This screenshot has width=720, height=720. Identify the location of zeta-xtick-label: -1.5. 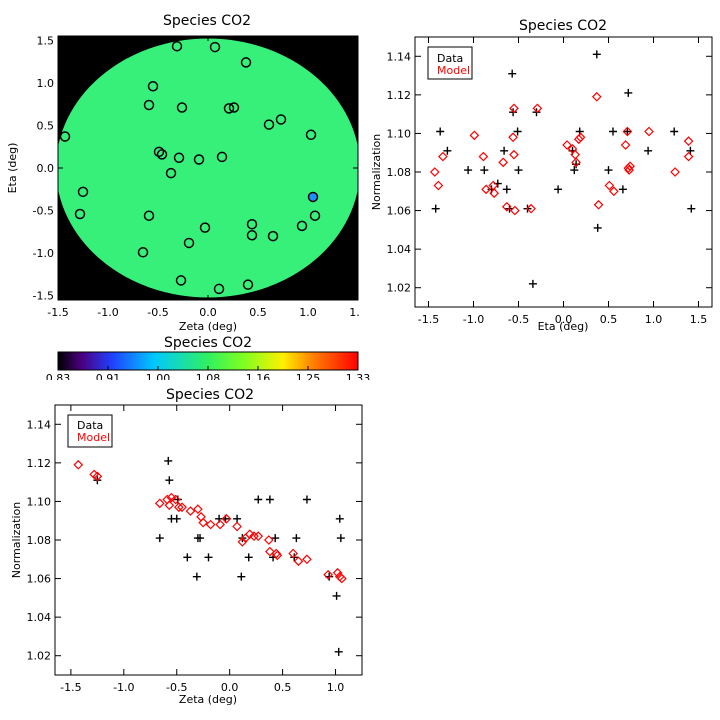
(70, 687).